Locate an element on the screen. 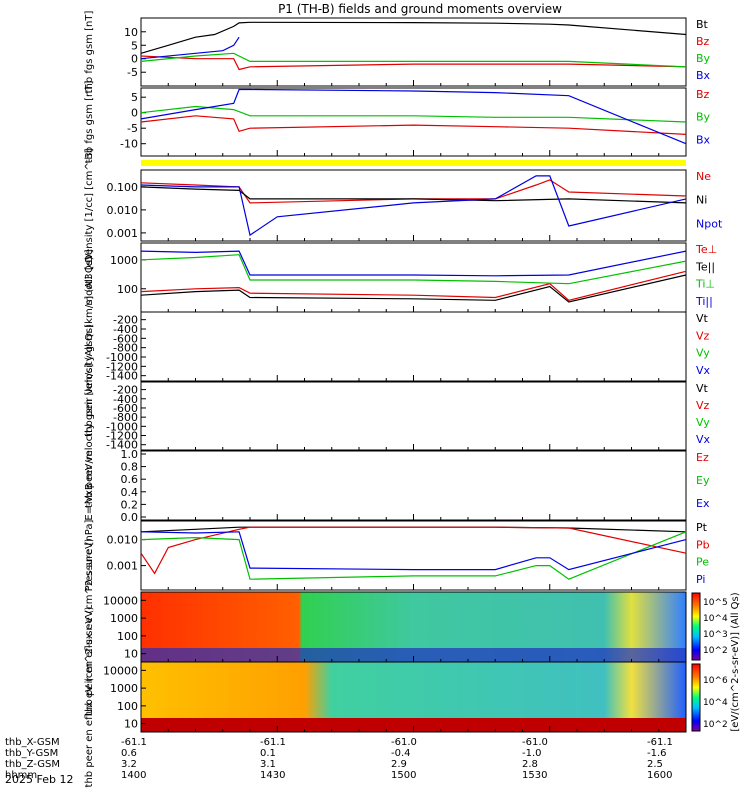 The width and height of the screenshot is (750, 804). series-Pt is located at coordinates (413, 529).